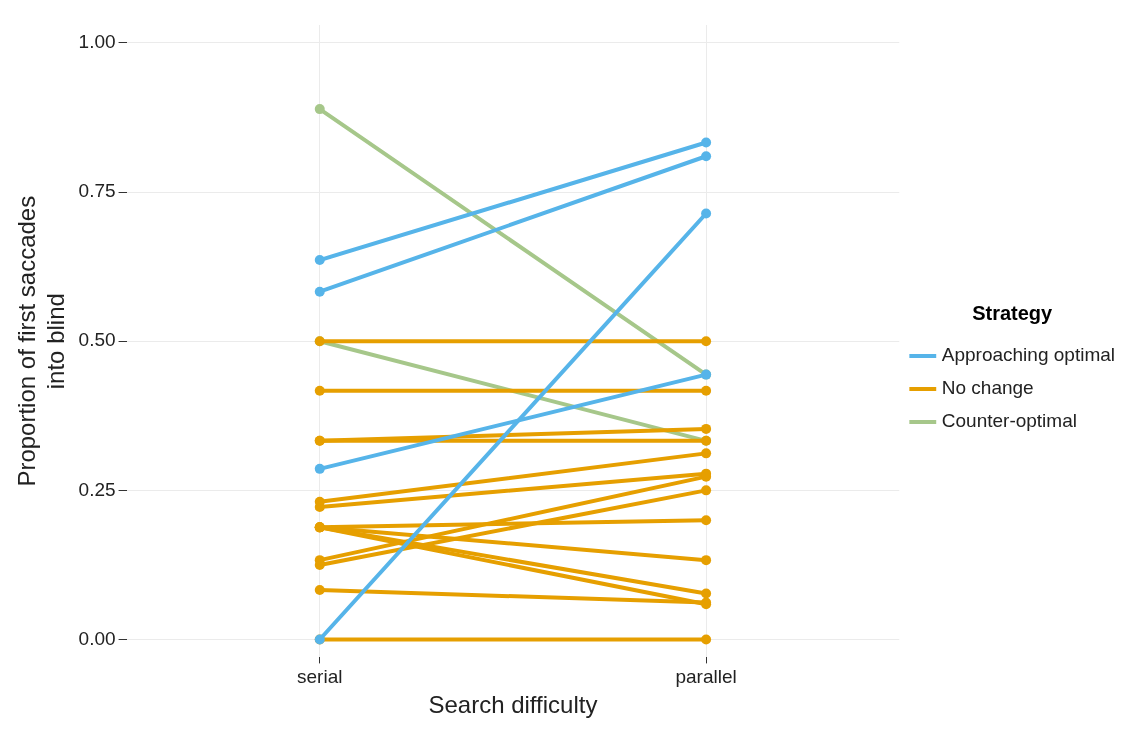  I want to click on x-axis-title: Search difficulty, so click(513, 705).